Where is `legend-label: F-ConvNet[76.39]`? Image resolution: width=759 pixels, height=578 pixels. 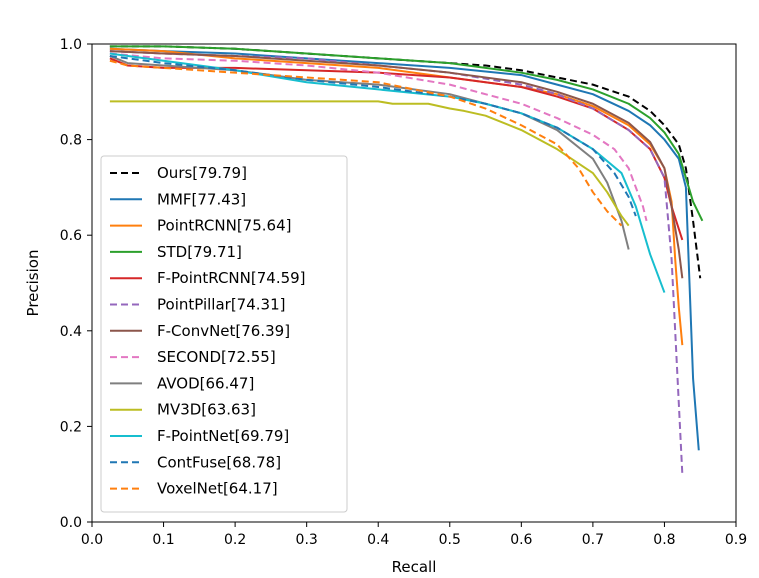 legend-label: F-ConvNet[76.39] is located at coordinates (223, 331).